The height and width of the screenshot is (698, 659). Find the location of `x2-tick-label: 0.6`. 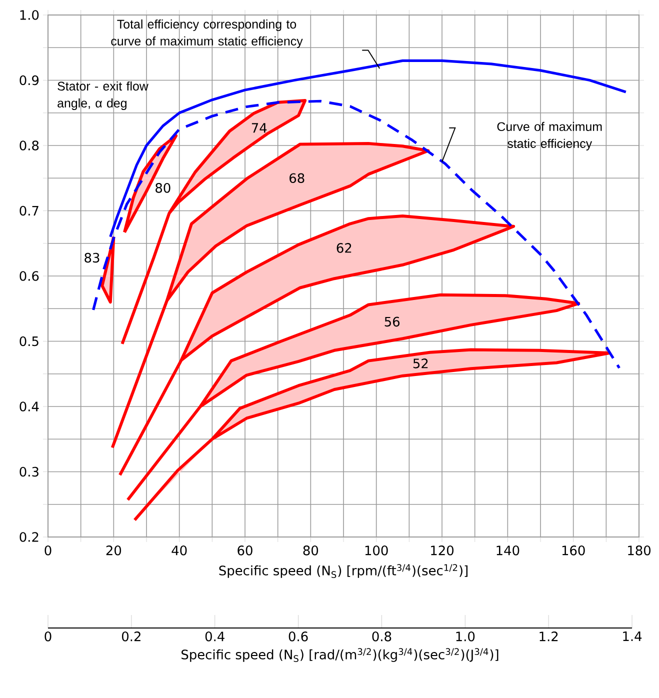

x2-tick-label: 0.6 is located at coordinates (298, 637).